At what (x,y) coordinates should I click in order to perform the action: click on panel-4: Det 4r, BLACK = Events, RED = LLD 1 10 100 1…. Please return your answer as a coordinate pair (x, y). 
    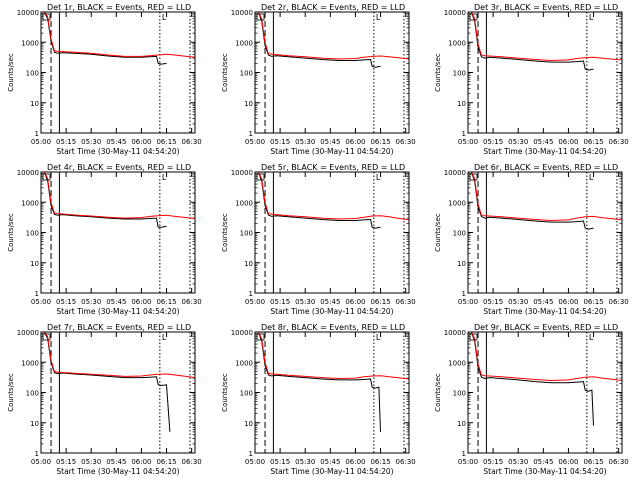
    Looking at the image, I should click on (104, 239).